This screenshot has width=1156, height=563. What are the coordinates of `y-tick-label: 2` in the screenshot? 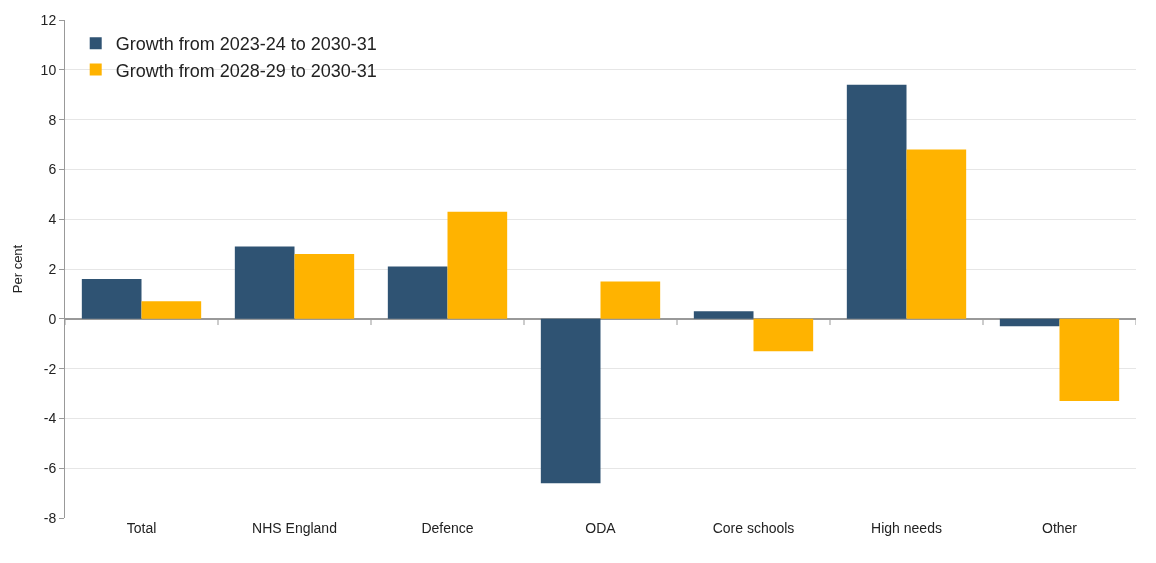 It's located at (52, 268).